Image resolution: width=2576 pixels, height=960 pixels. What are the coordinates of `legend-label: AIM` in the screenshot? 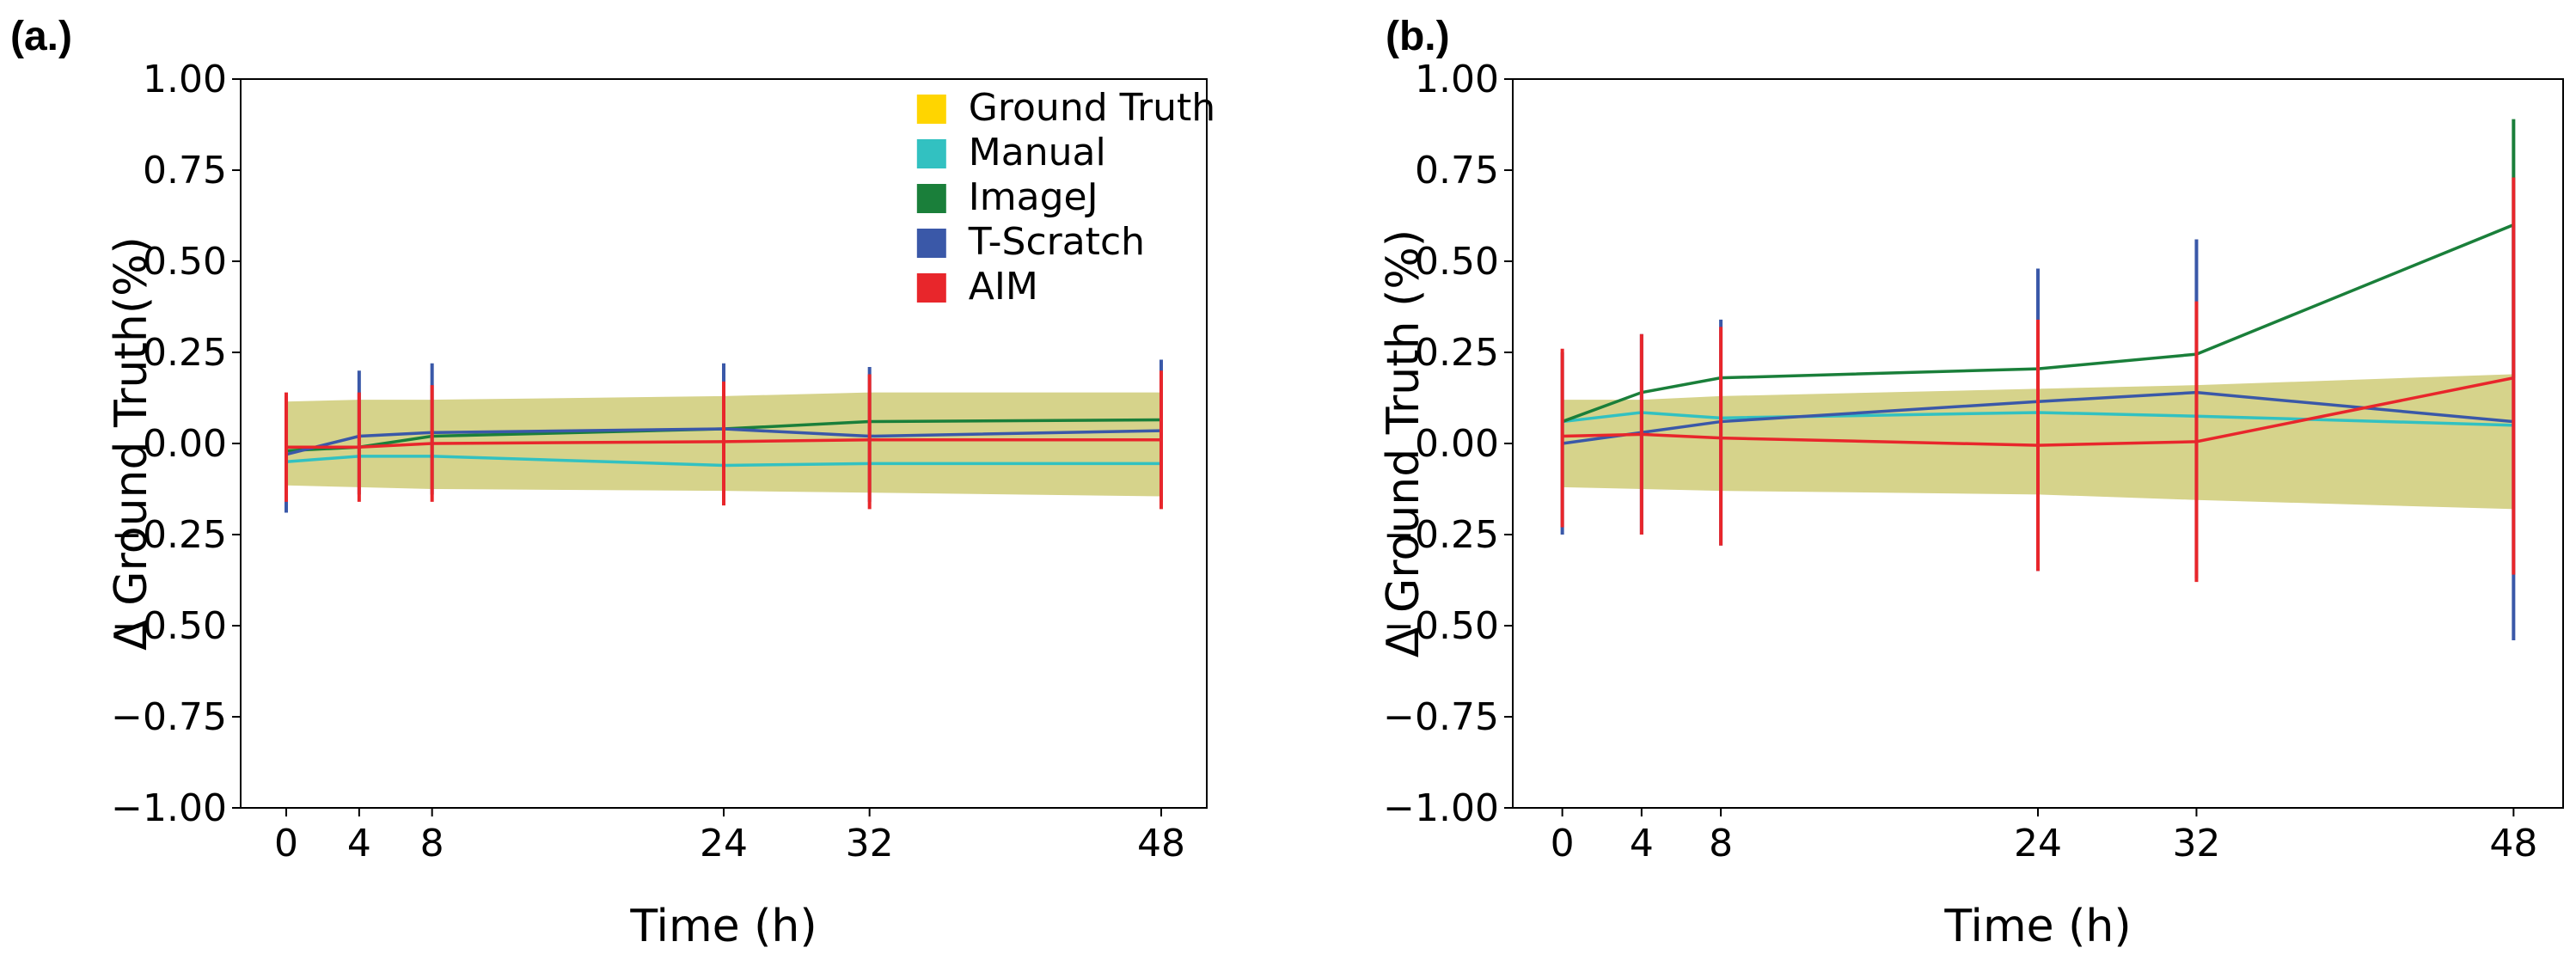 It's located at (1003, 287).